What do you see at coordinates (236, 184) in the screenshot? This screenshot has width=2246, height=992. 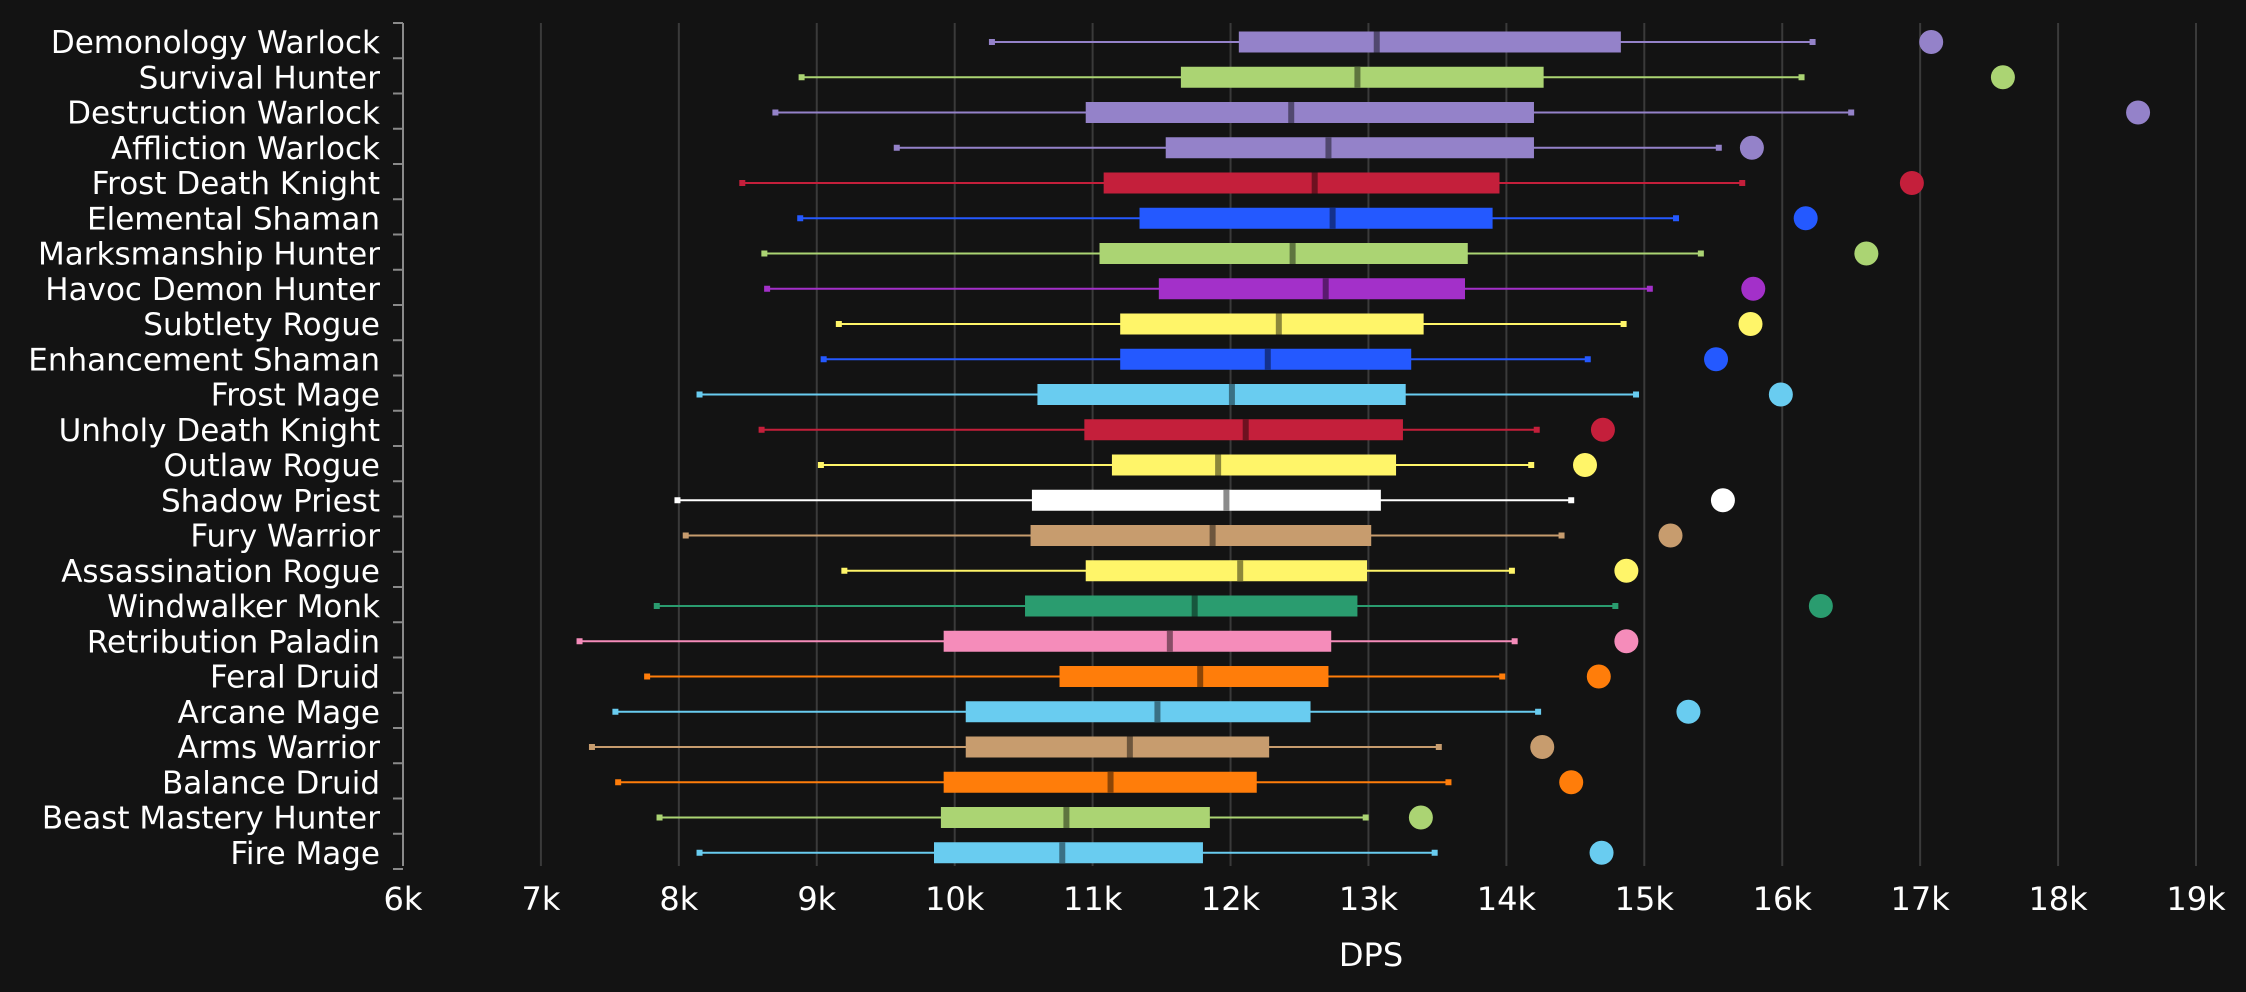 I see `category-label: Frost Death Knight` at bounding box center [236, 184].